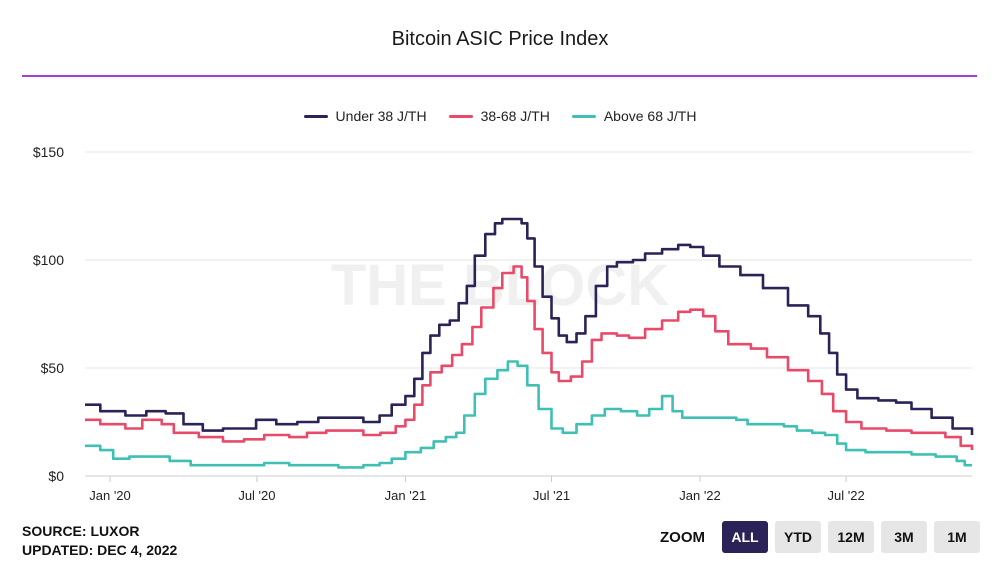  Describe the element at coordinates (904, 537) in the screenshot. I see `zoom-3m-button: 3M` at that location.